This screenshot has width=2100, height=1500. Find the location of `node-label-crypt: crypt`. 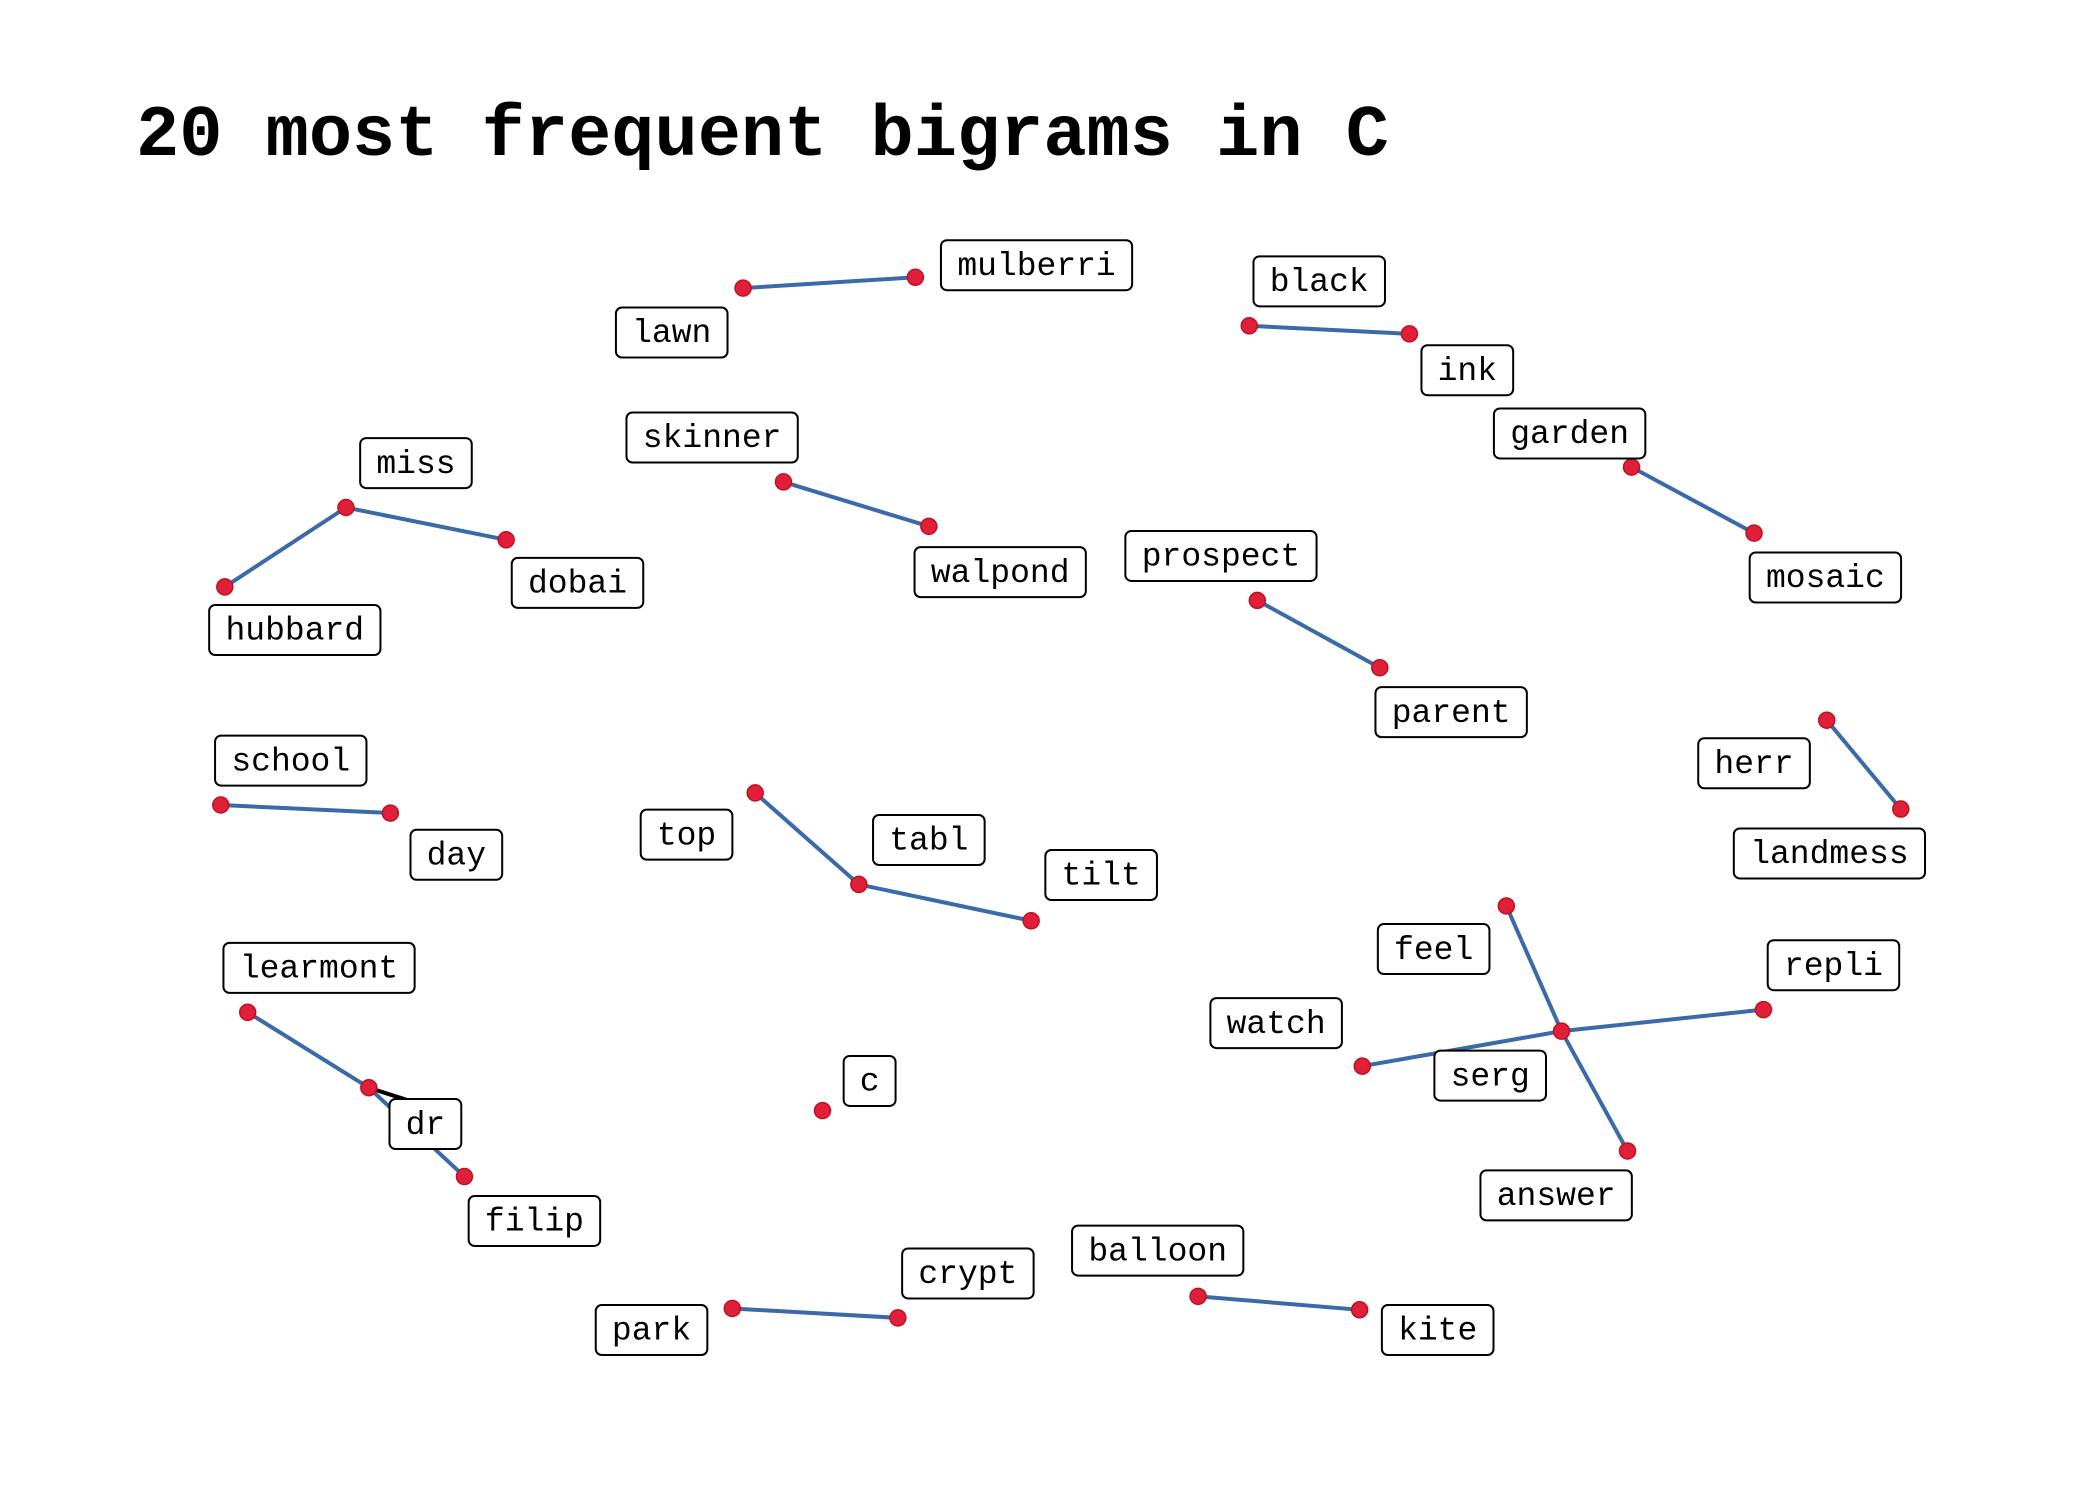

node-label-crypt: crypt is located at coordinates (968, 1273).